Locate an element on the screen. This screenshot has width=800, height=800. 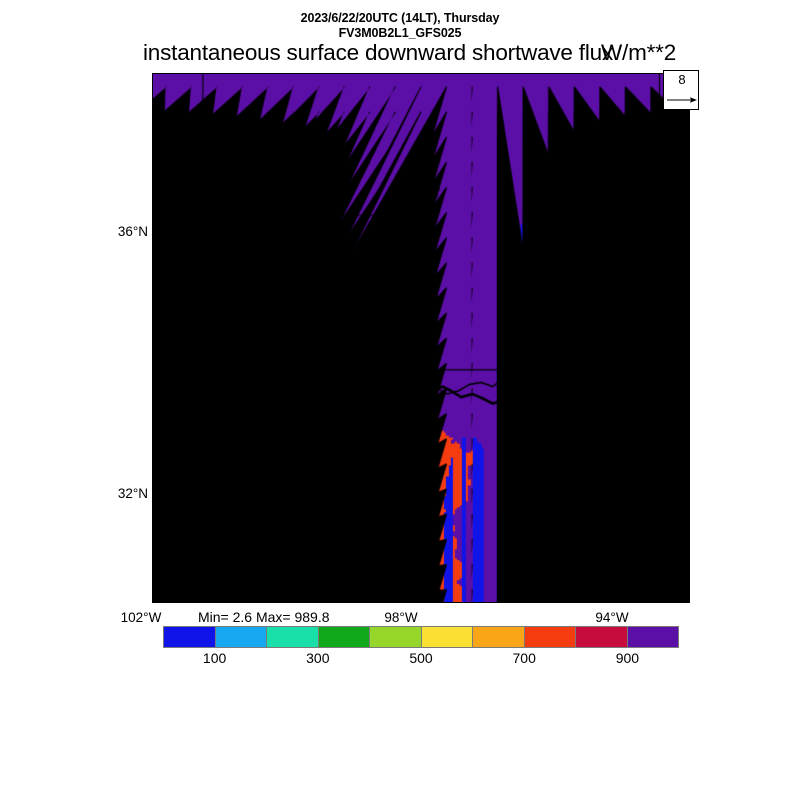
colorbar-tick-label: 300 is located at coordinates (318, 658).